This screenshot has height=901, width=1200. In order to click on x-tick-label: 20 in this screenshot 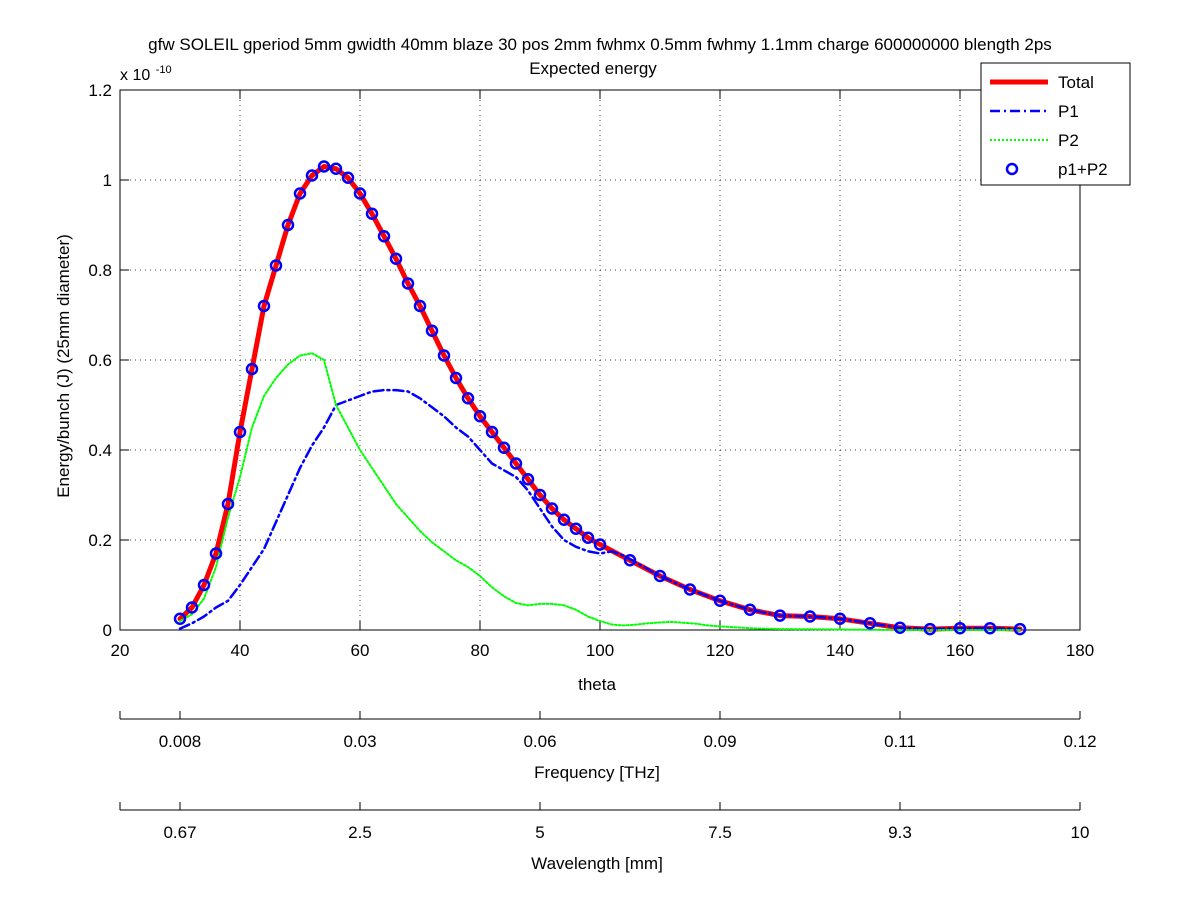, I will do `click(120, 650)`.